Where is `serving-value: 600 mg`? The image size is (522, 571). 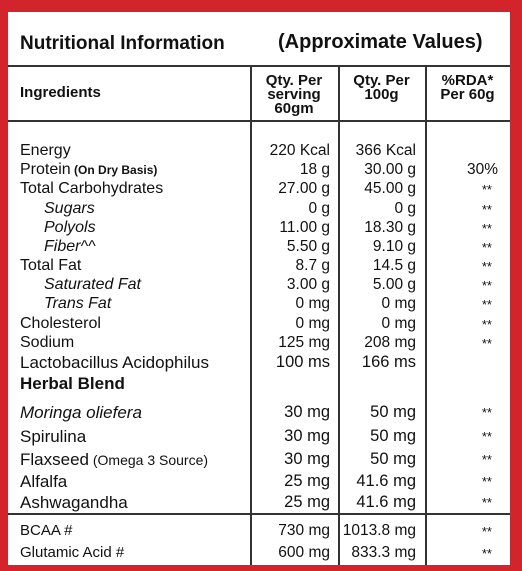 serving-value: 600 mg is located at coordinates (304, 552).